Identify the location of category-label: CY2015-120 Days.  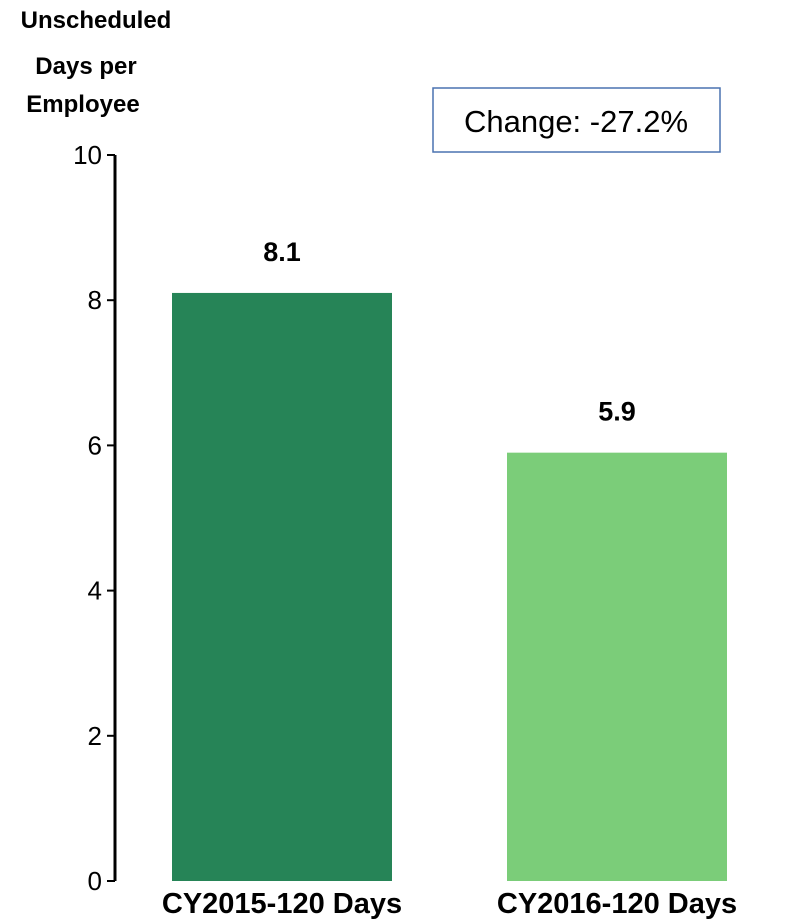
(282, 904).